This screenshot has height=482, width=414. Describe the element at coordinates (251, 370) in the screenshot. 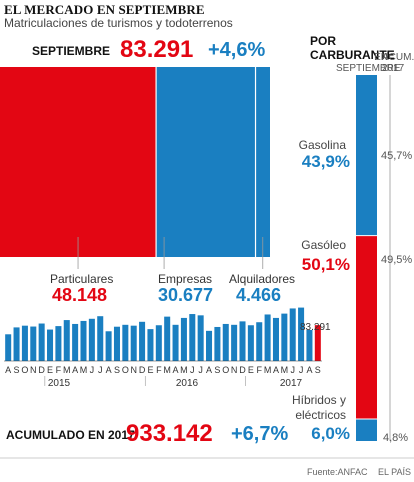

I see `history-tick-29: E` at that location.